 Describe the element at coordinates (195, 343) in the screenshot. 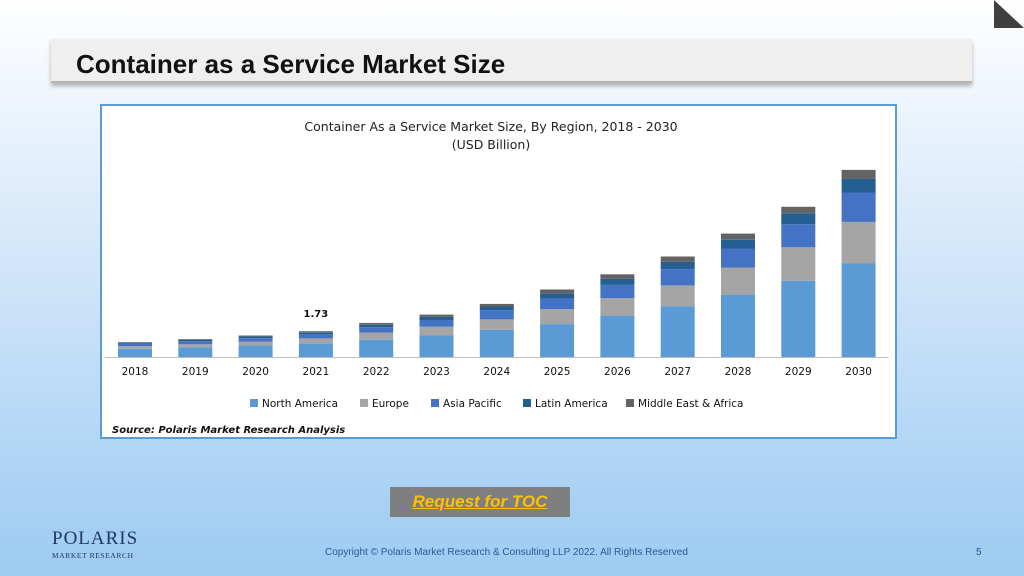

I see `bar-asia-pacific-2019` at that location.